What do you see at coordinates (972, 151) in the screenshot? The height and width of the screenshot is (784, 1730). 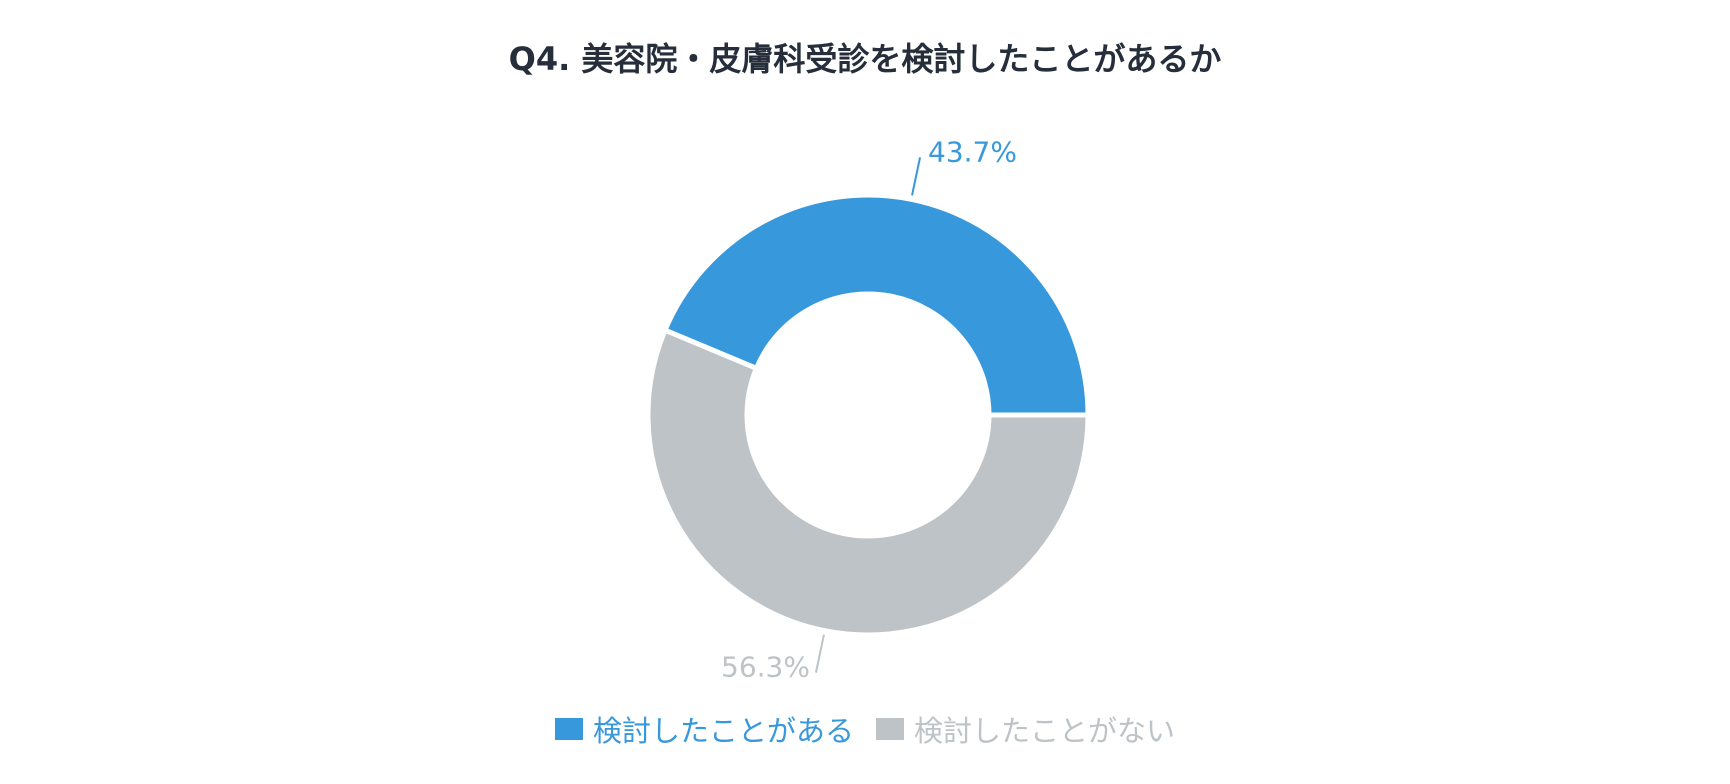 I see `data-label-considered: 43.7%` at bounding box center [972, 151].